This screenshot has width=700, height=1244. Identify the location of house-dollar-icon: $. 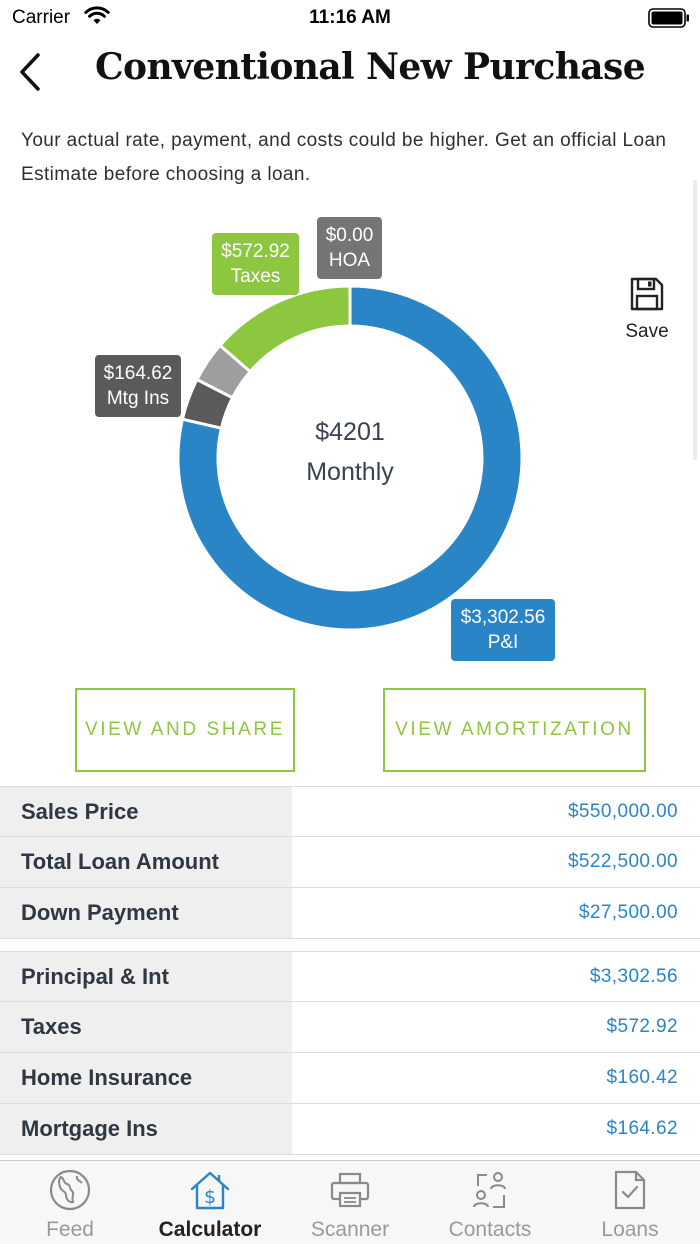
(210, 1190).